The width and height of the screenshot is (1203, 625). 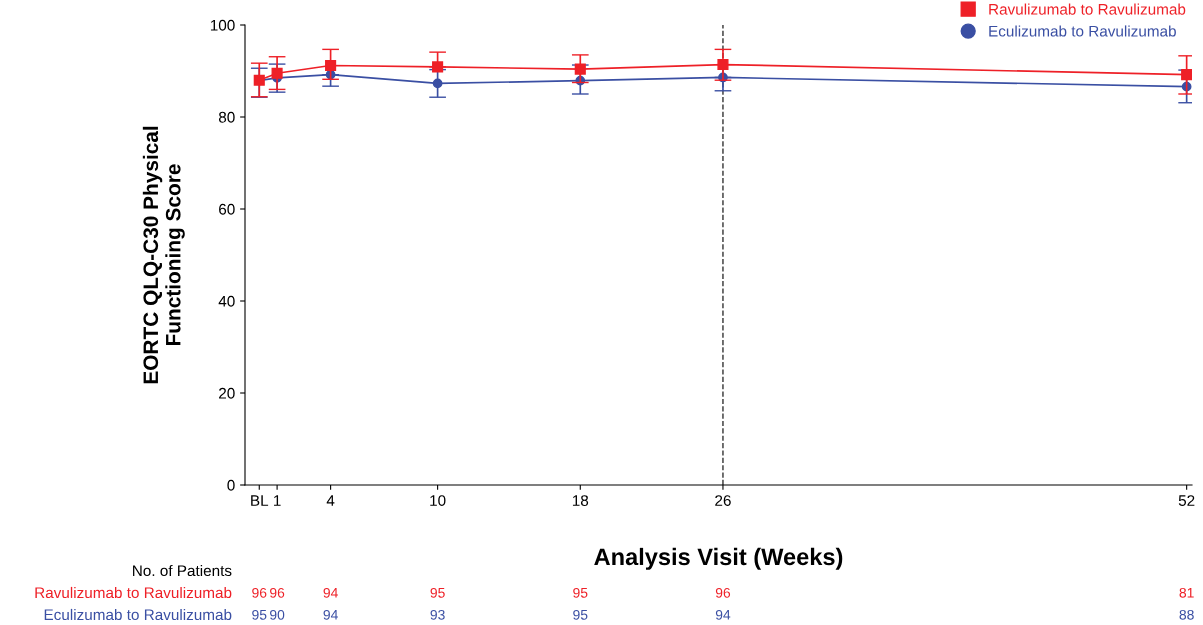 I want to click on x-tick-label: 26, so click(x=723, y=500).